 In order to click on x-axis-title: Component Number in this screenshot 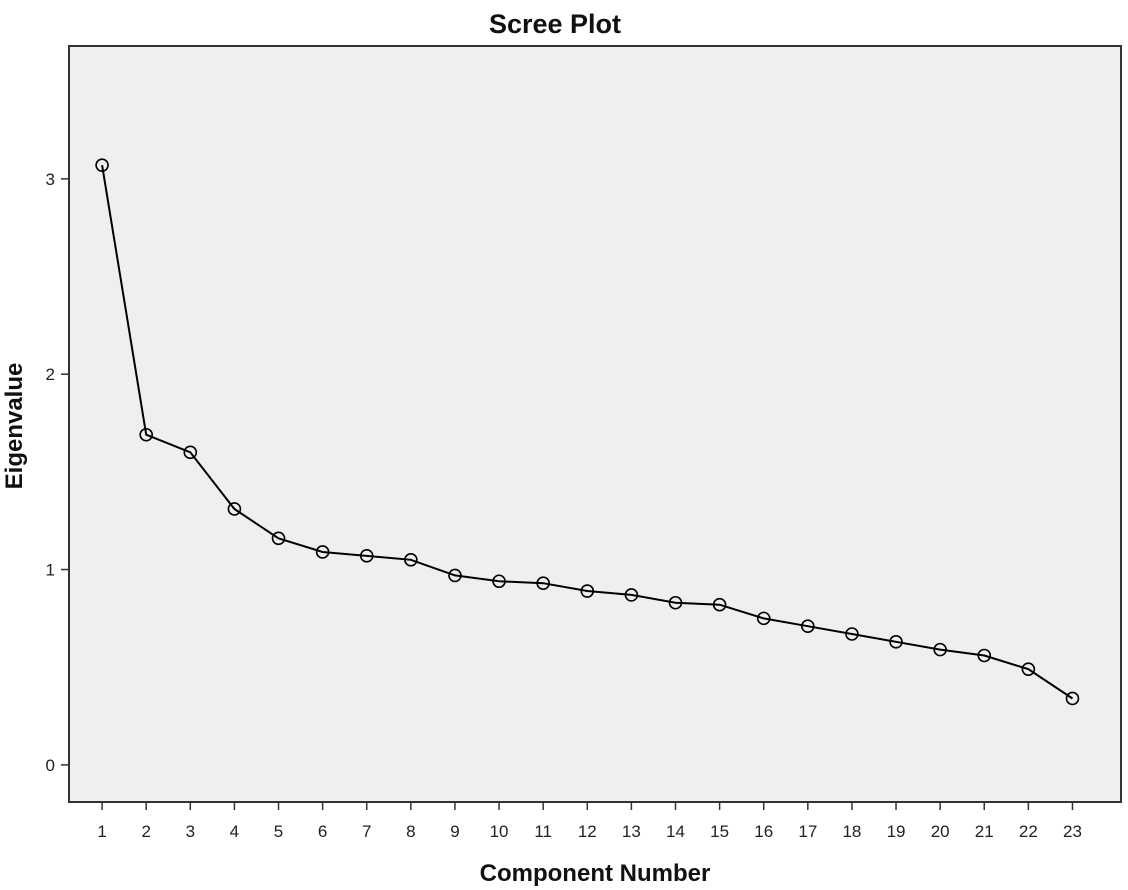, I will do `click(595, 873)`.